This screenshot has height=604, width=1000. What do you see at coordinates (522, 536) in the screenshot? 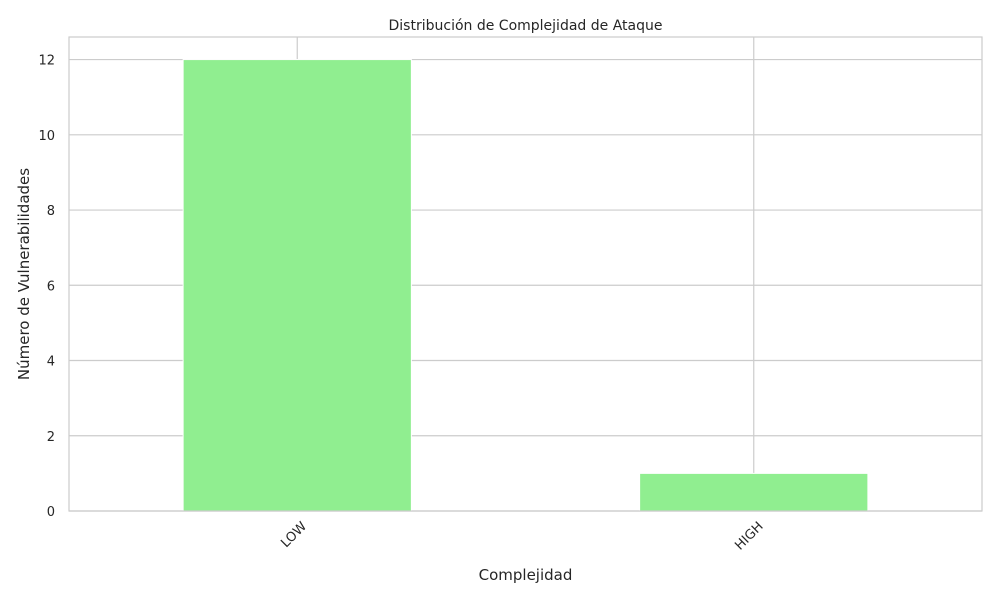
I see `x-tick-labels: LOW HIGH` at bounding box center [522, 536].